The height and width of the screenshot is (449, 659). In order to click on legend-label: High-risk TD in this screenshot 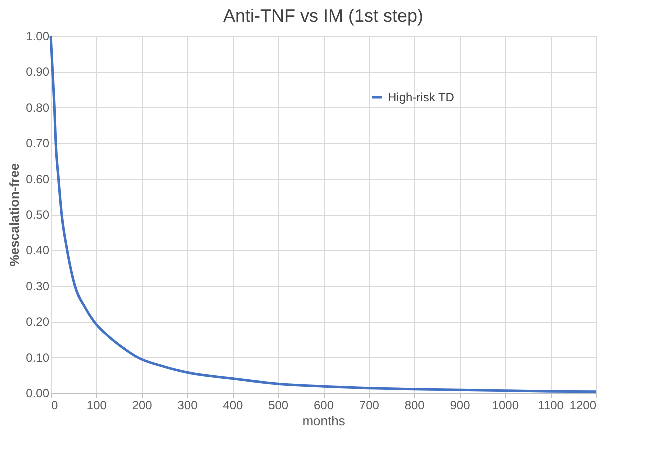, I will do `click(421, 97)`.